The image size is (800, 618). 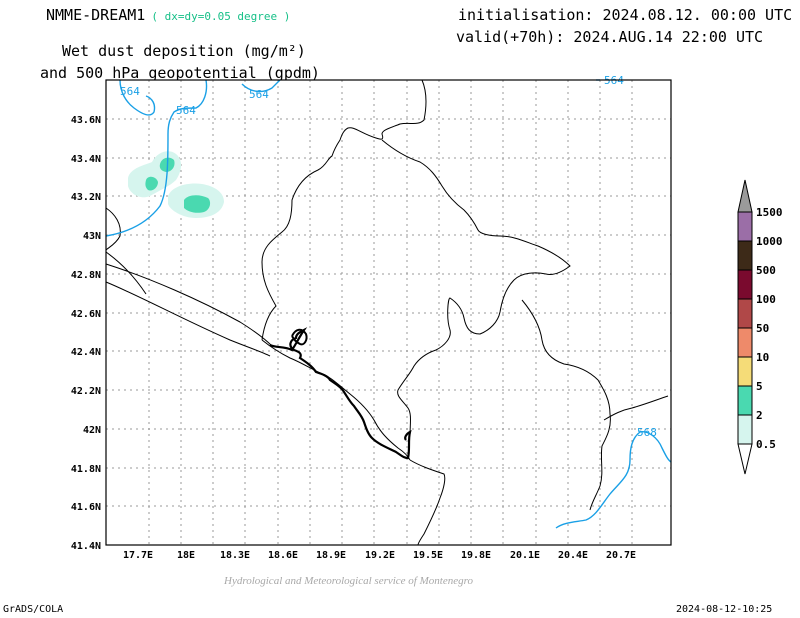 I want to click on colorbar-label: 5, so click(x=759, y=386).